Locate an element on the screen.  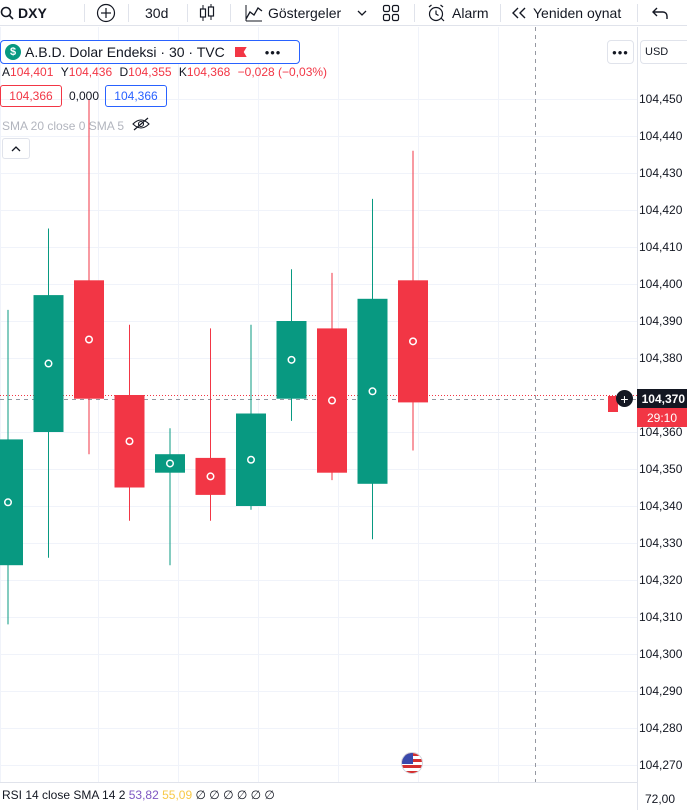
price-scale-label: 104,330 is located at coordinates (661, 543).